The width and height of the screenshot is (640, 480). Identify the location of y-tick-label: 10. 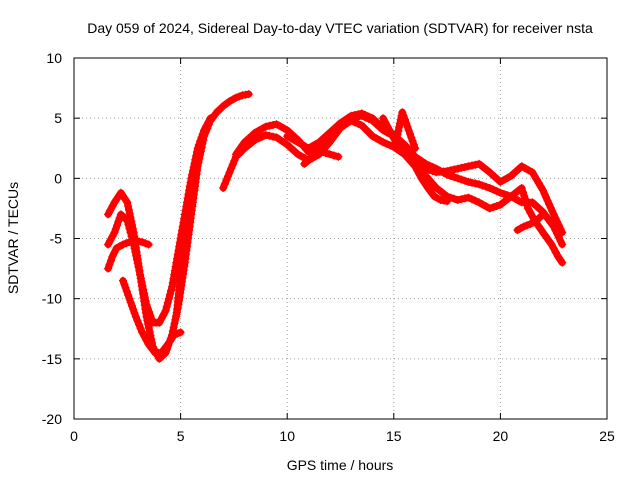
(54, 58).